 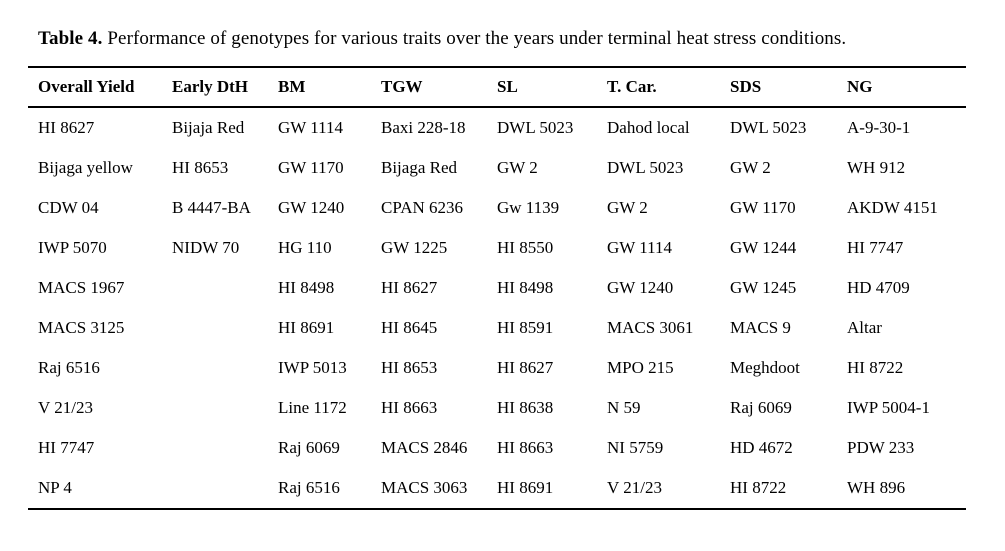 What do you see at coordinates (409, 327) in the screenshot?
I see `table-cell: HI 8645` at bounding box center [409, 327].